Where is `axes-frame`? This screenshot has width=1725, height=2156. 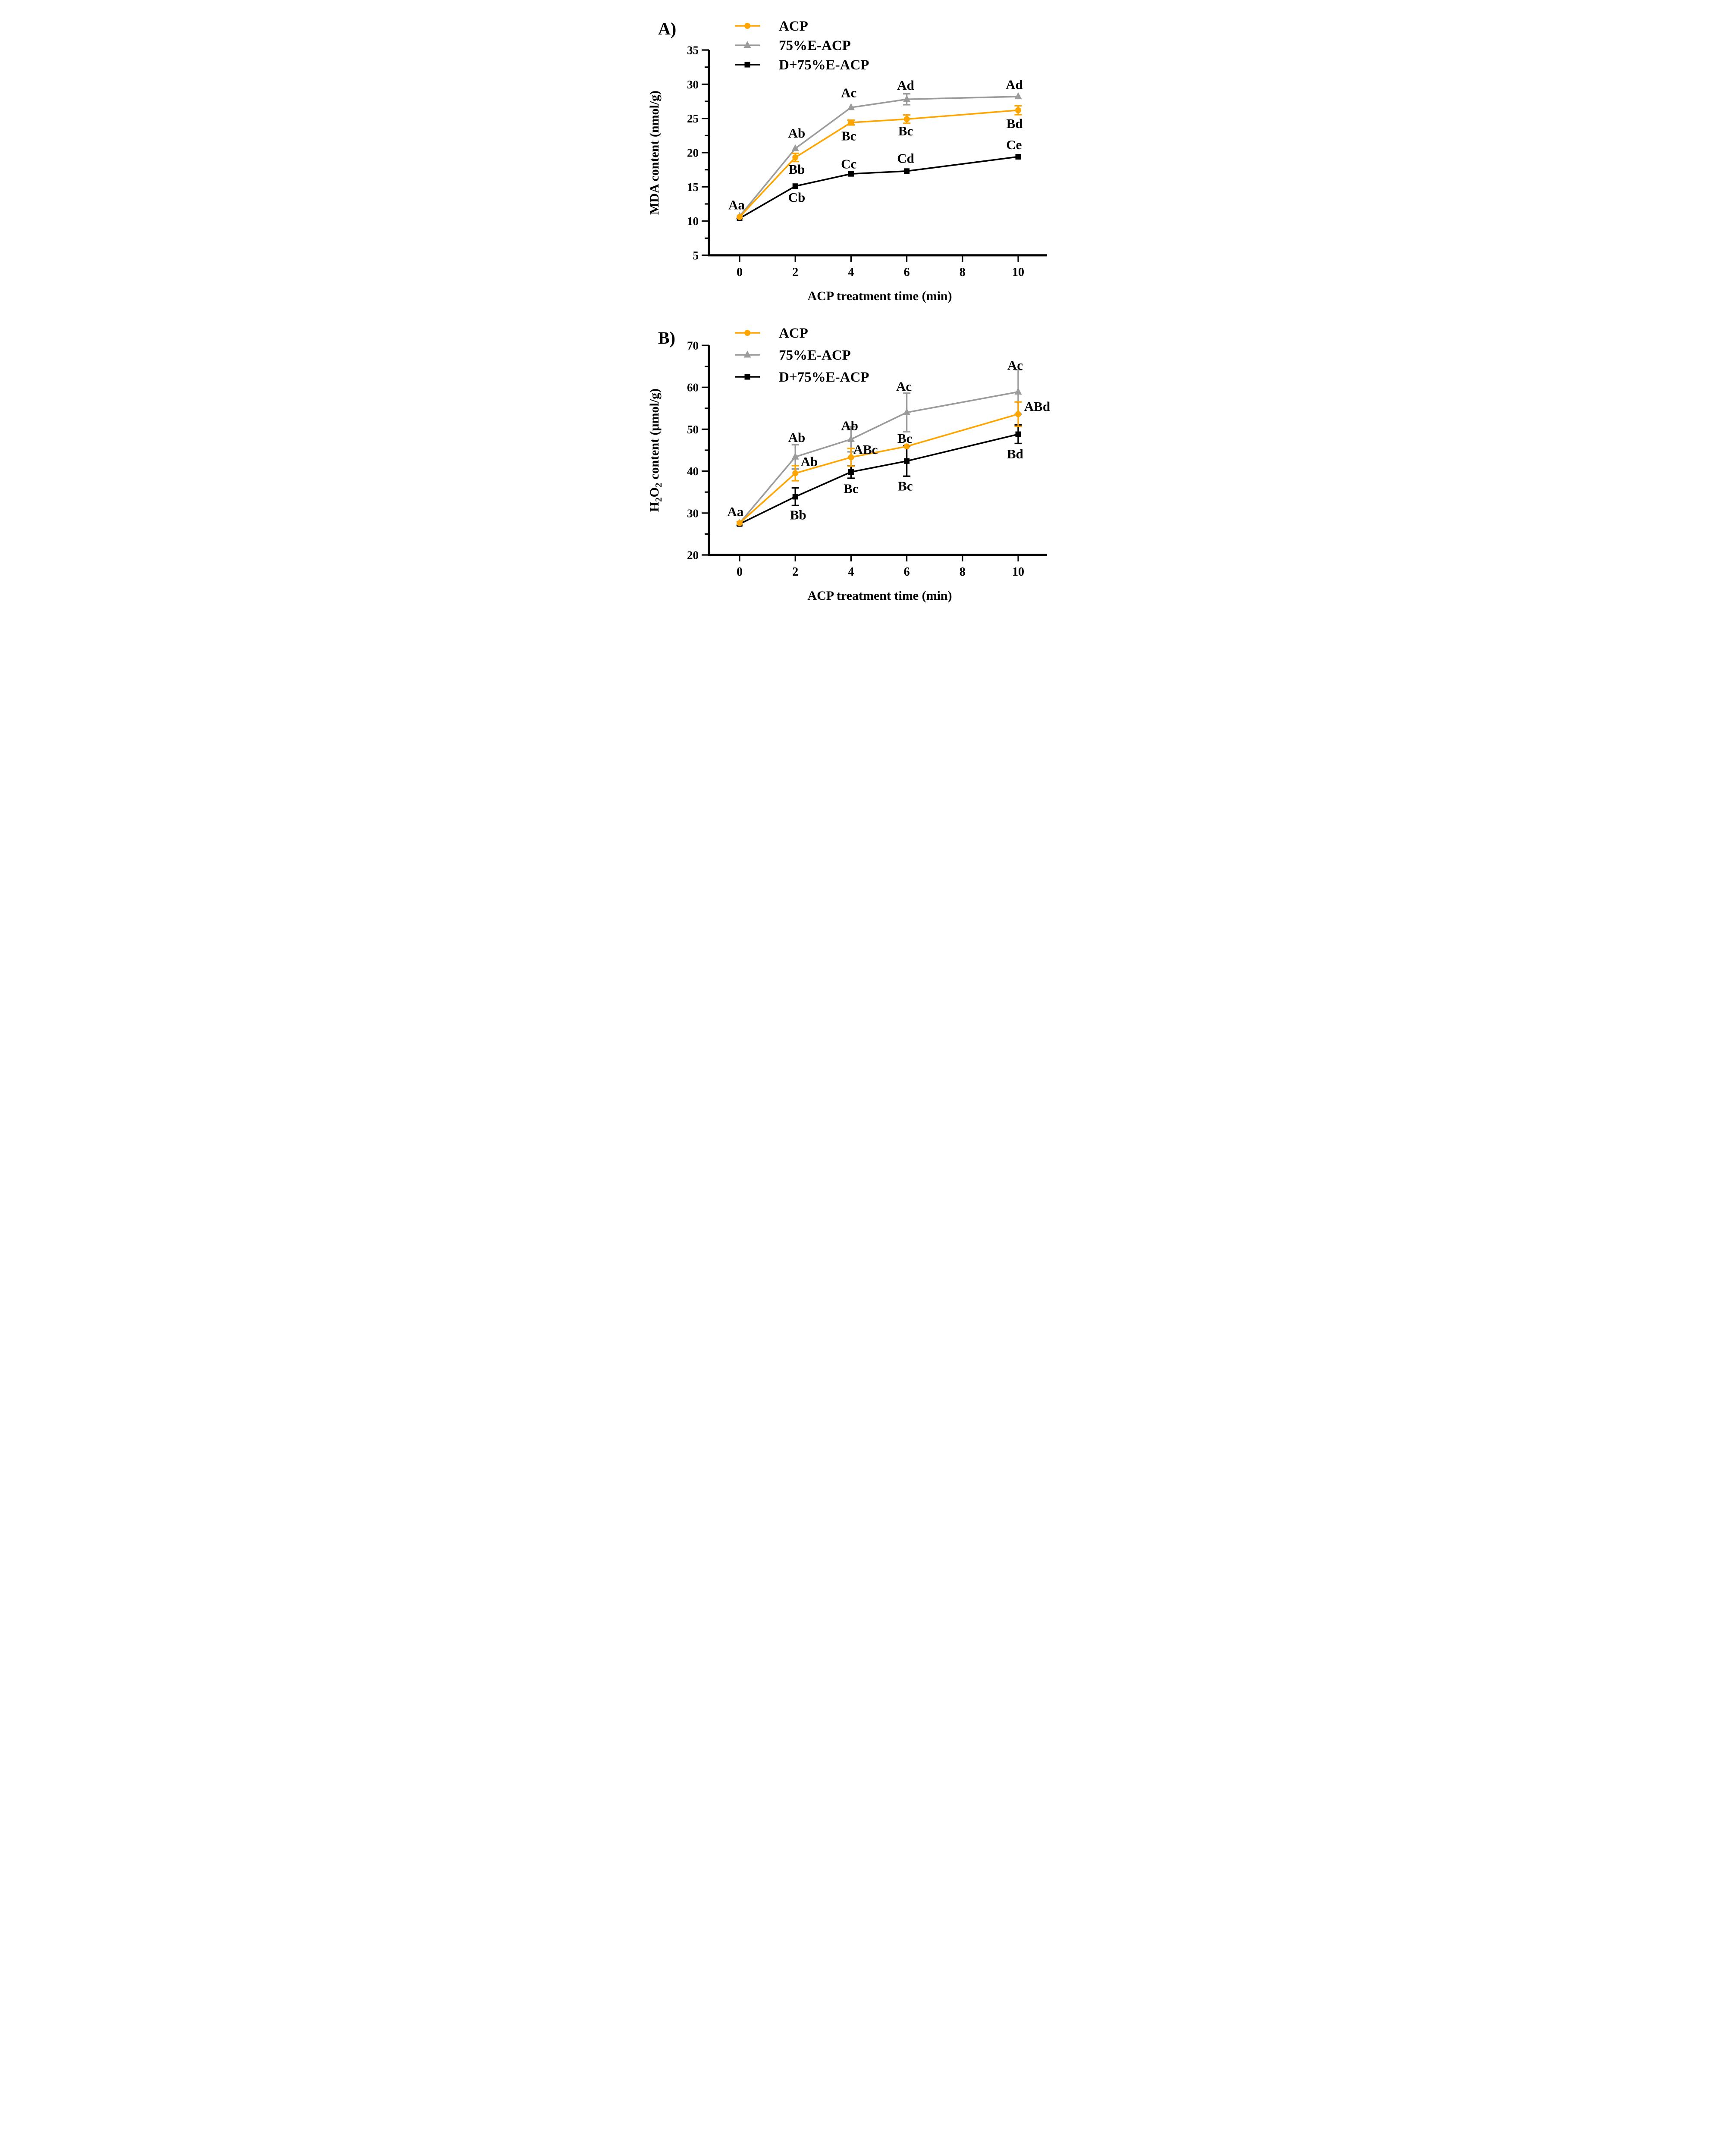 axes-frame is located at coordinates (878, 153).